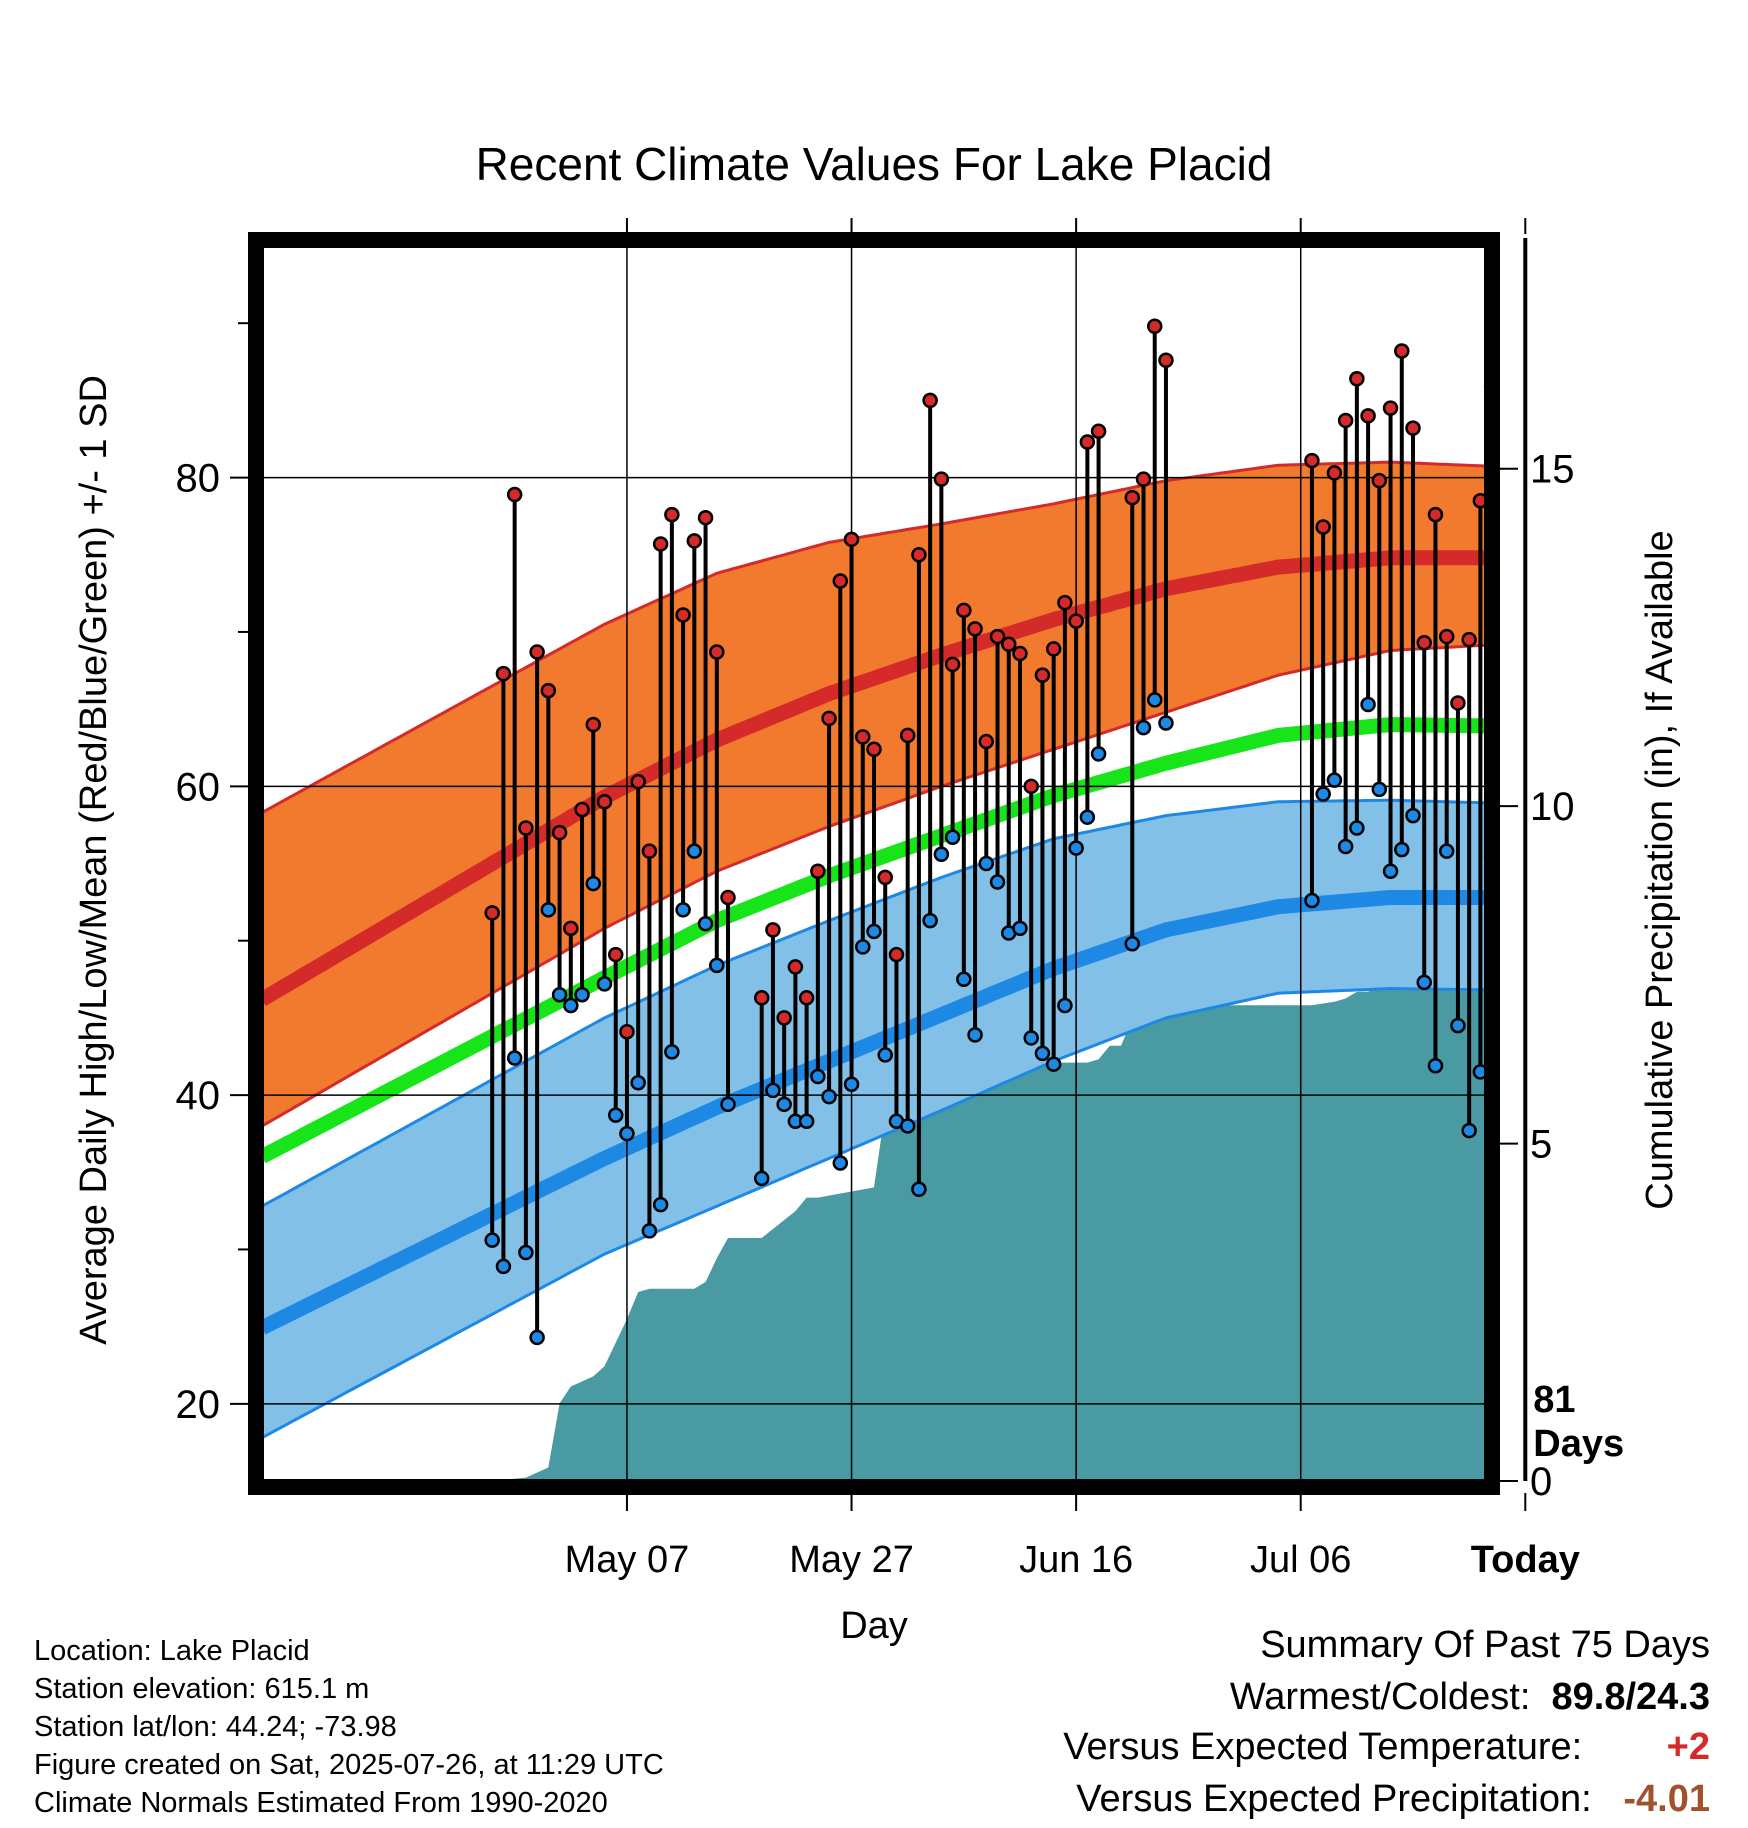 This screenshot has width=1748, height=1828. I want to click on x-tick-label: Today, so click(1525, 1560).